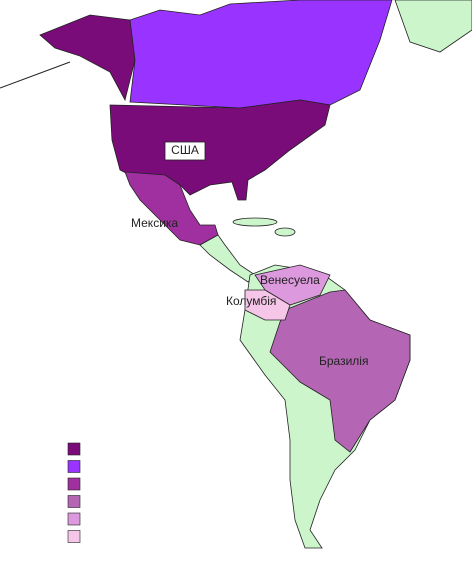  I want to click on colombia, so click(267, 305).